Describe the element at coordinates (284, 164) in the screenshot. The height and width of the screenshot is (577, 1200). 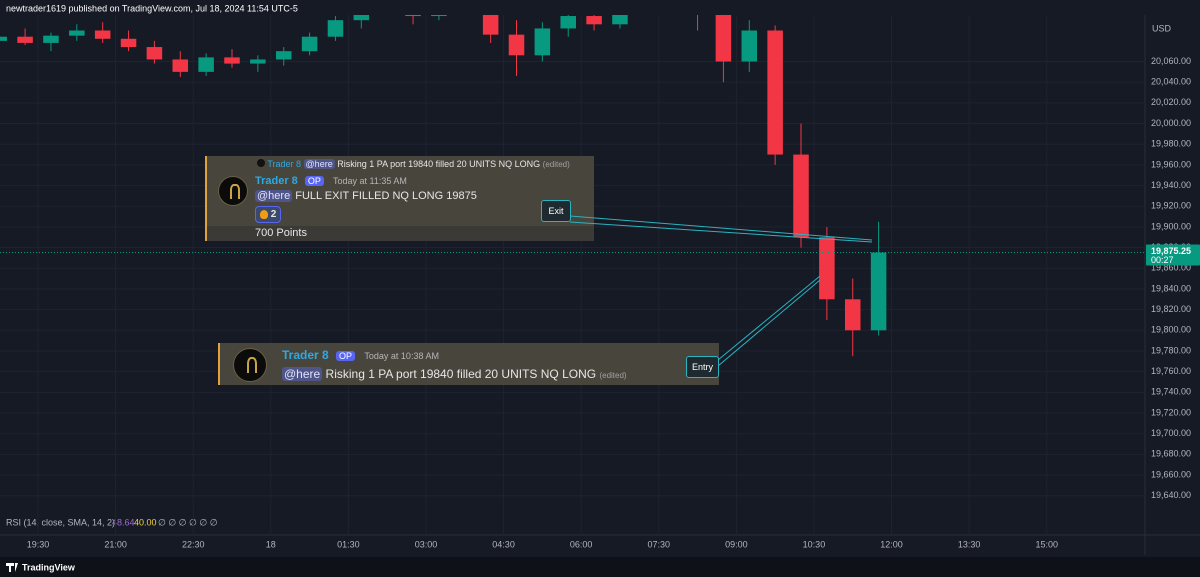
I see `reply-author: Trader 8` at that location.